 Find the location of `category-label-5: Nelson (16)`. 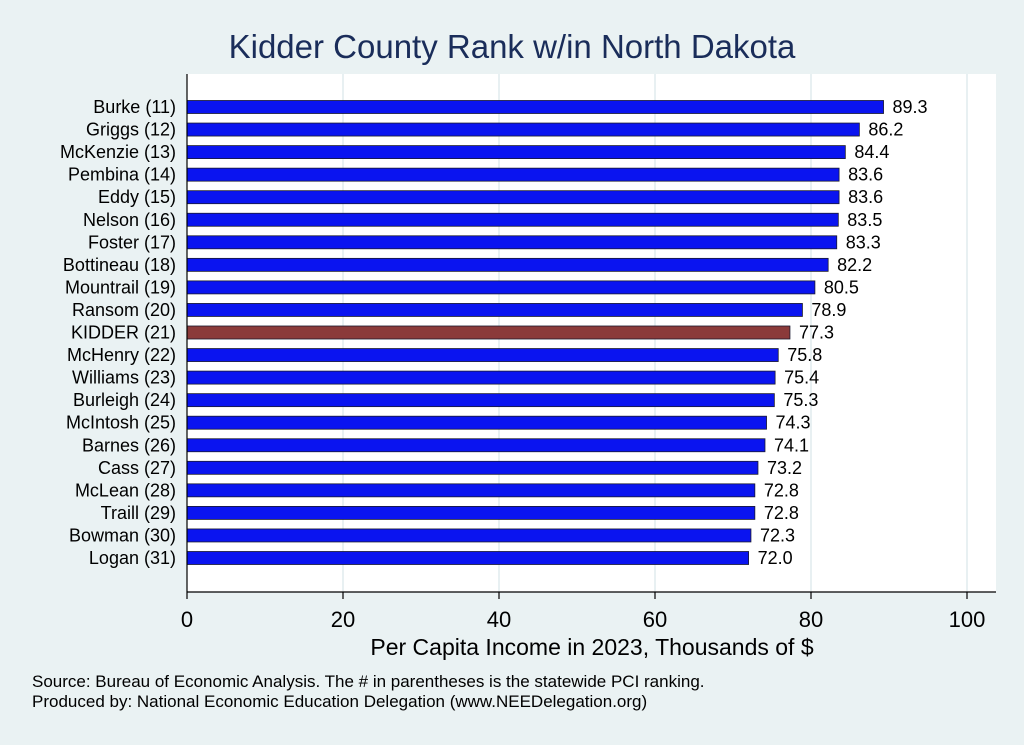

category-label-5: Nelson (16) is located at coordinates (129, 220).